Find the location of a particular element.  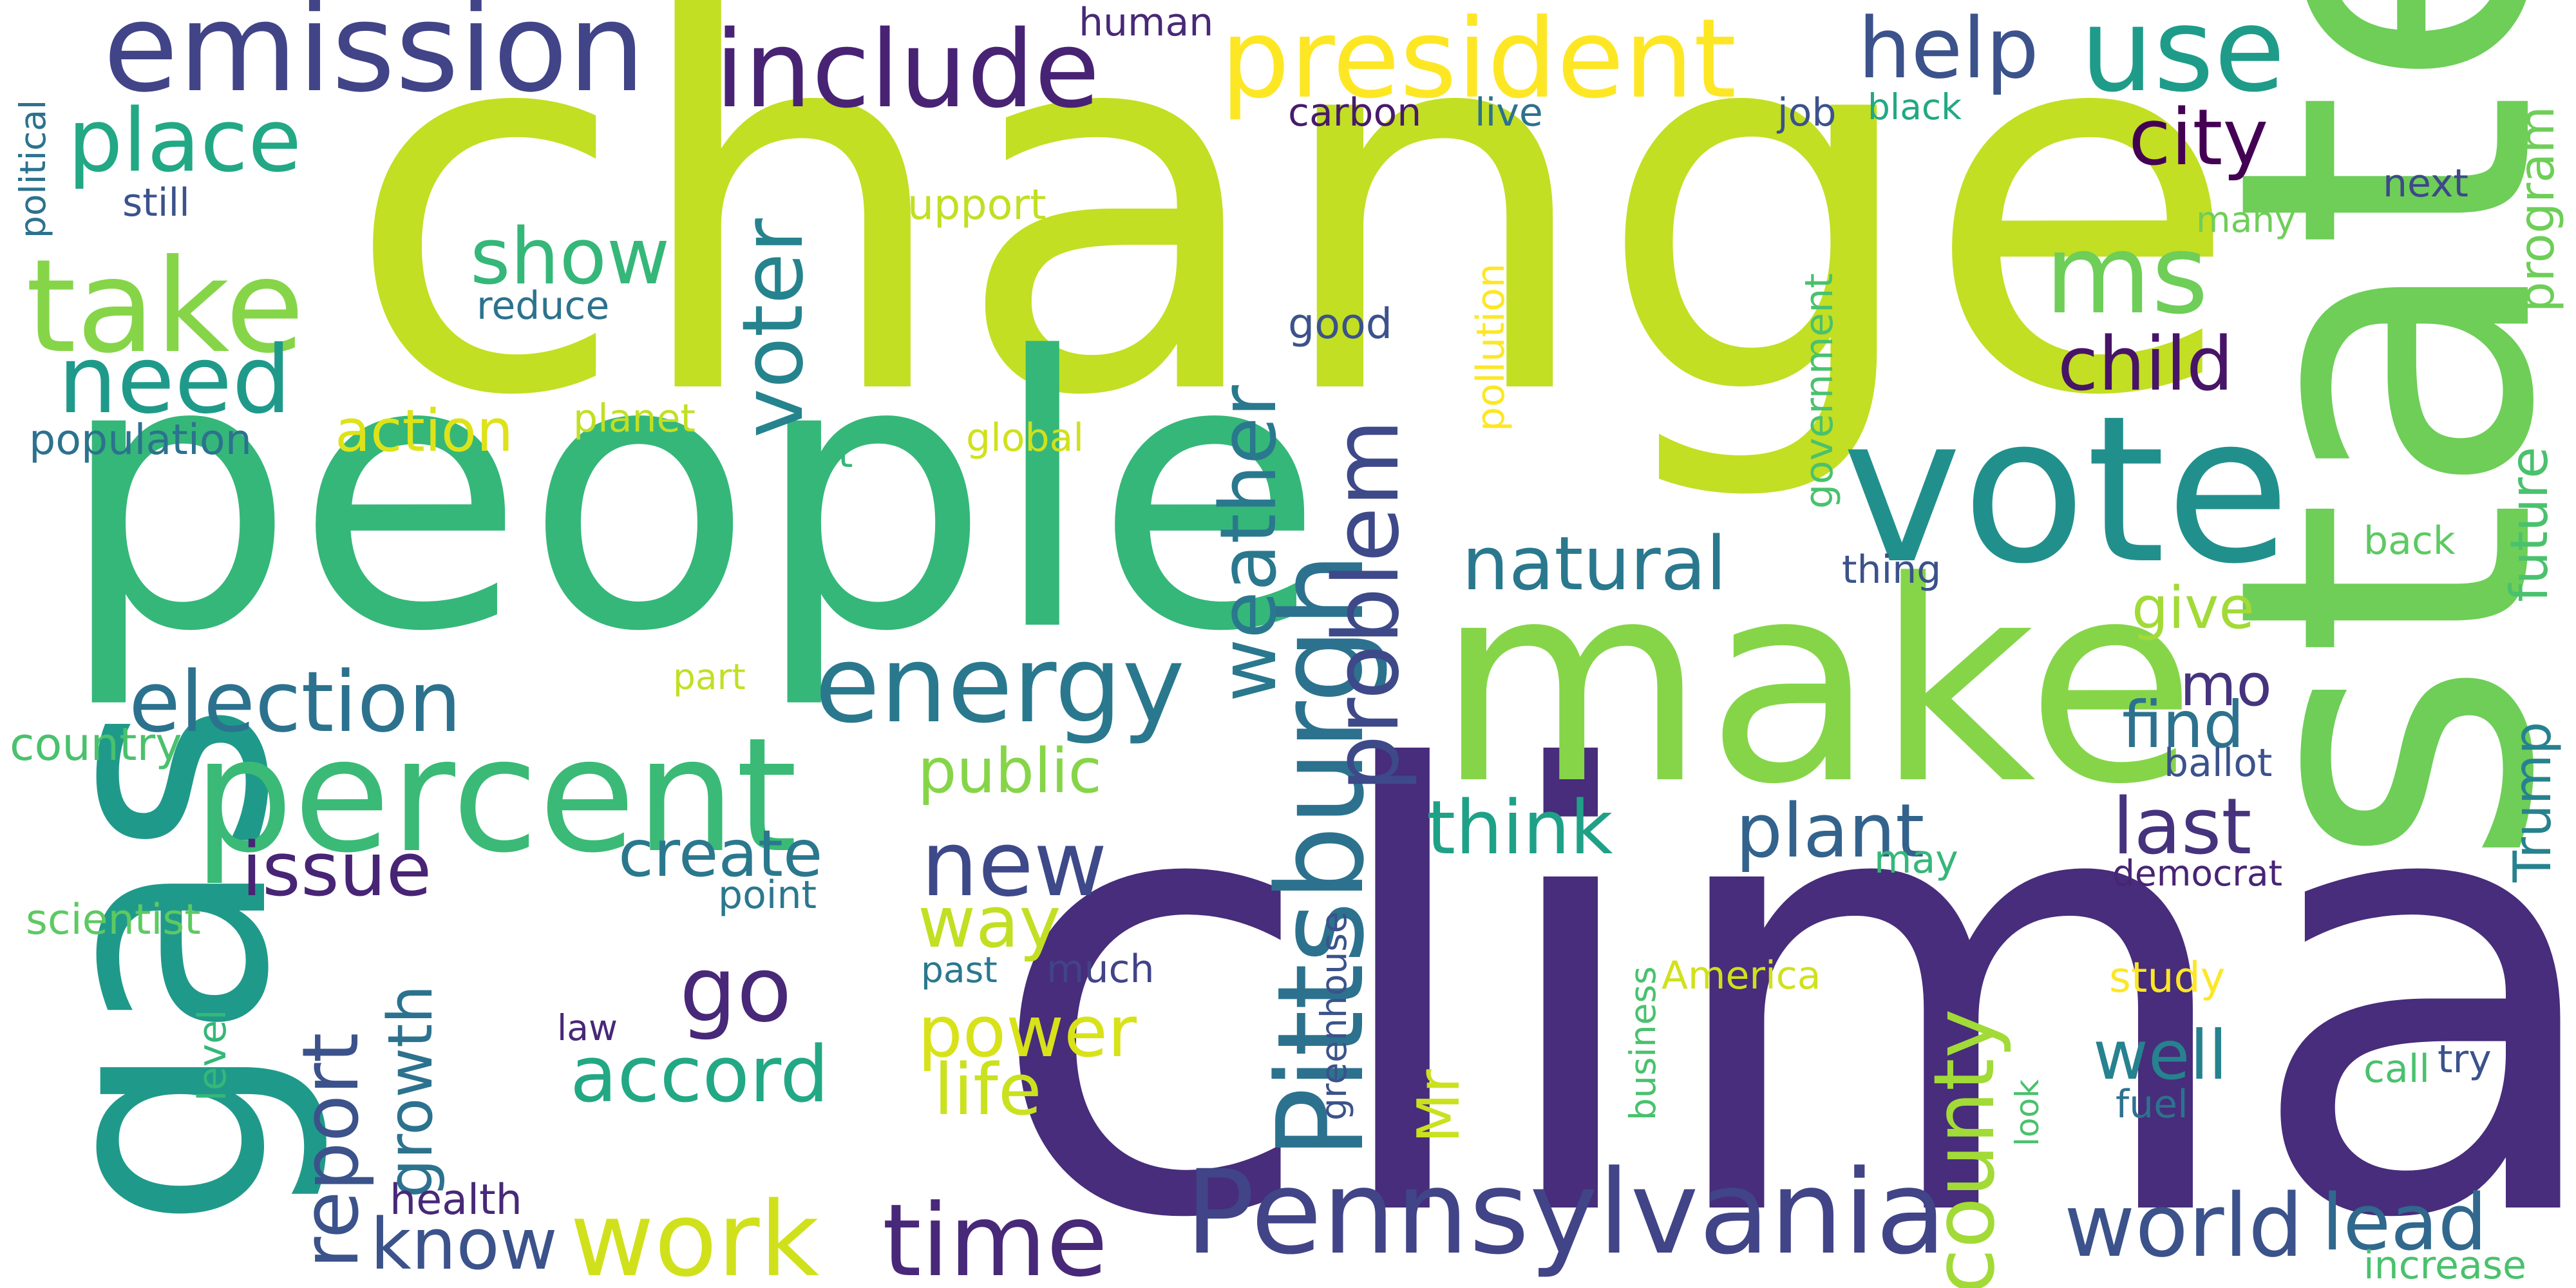

word-much: much is located at coordinates (1100, 970).